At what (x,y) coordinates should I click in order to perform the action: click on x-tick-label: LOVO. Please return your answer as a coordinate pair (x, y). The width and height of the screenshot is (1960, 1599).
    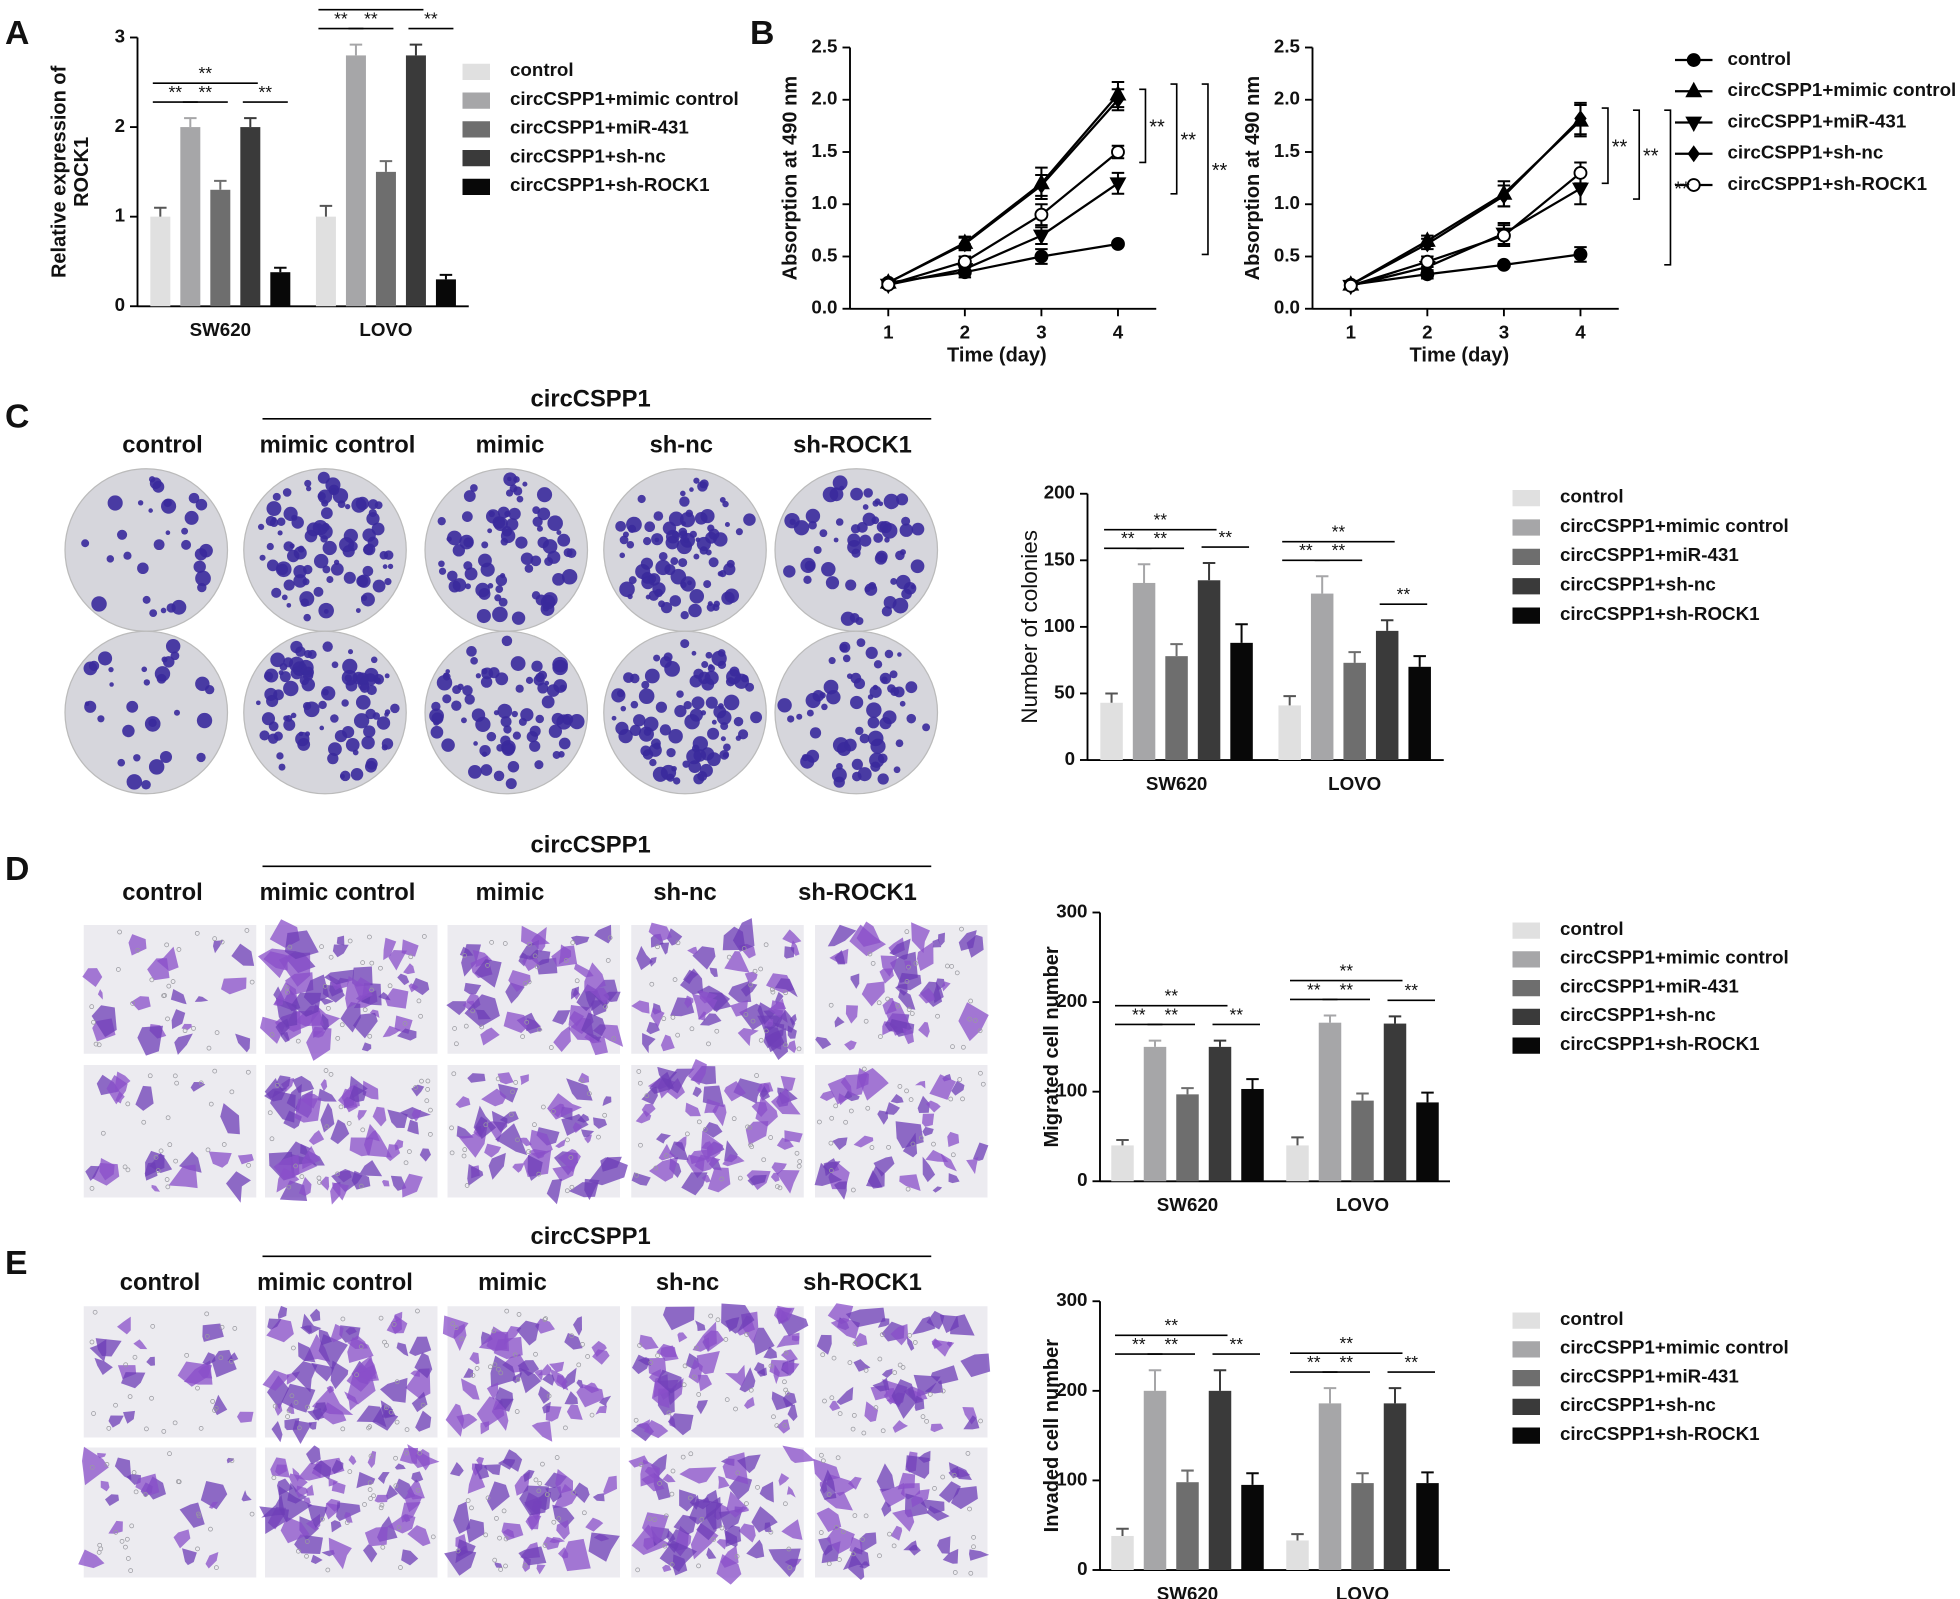
    Looking at the image, I should click on (1362, 1591).